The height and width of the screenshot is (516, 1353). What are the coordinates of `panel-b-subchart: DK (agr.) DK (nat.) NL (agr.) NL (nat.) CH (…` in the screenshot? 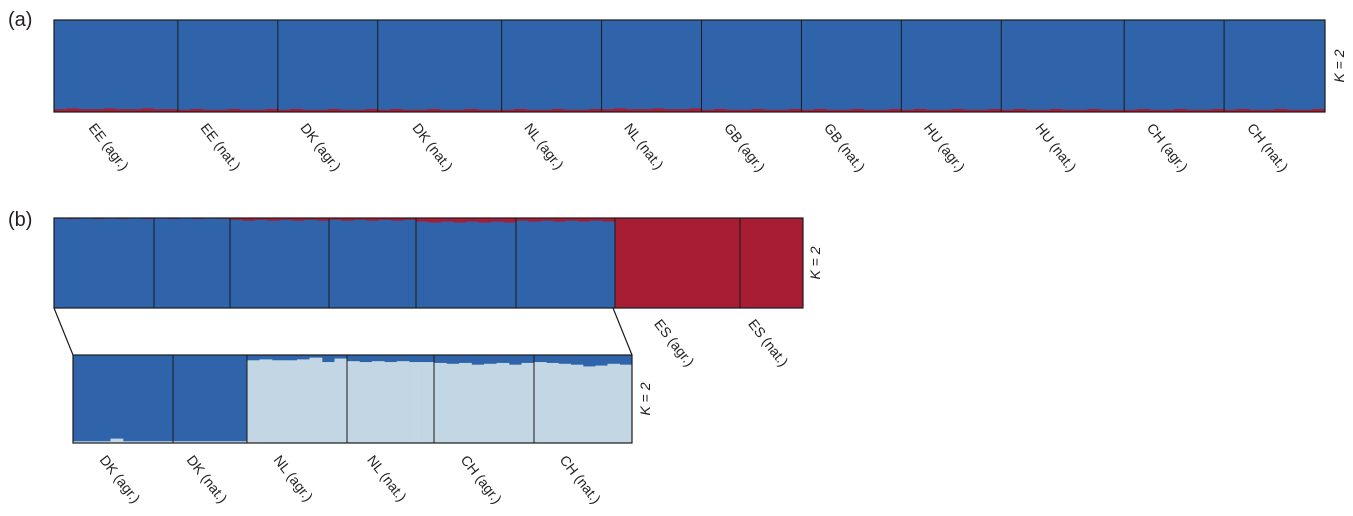 It's located at (362, 430).